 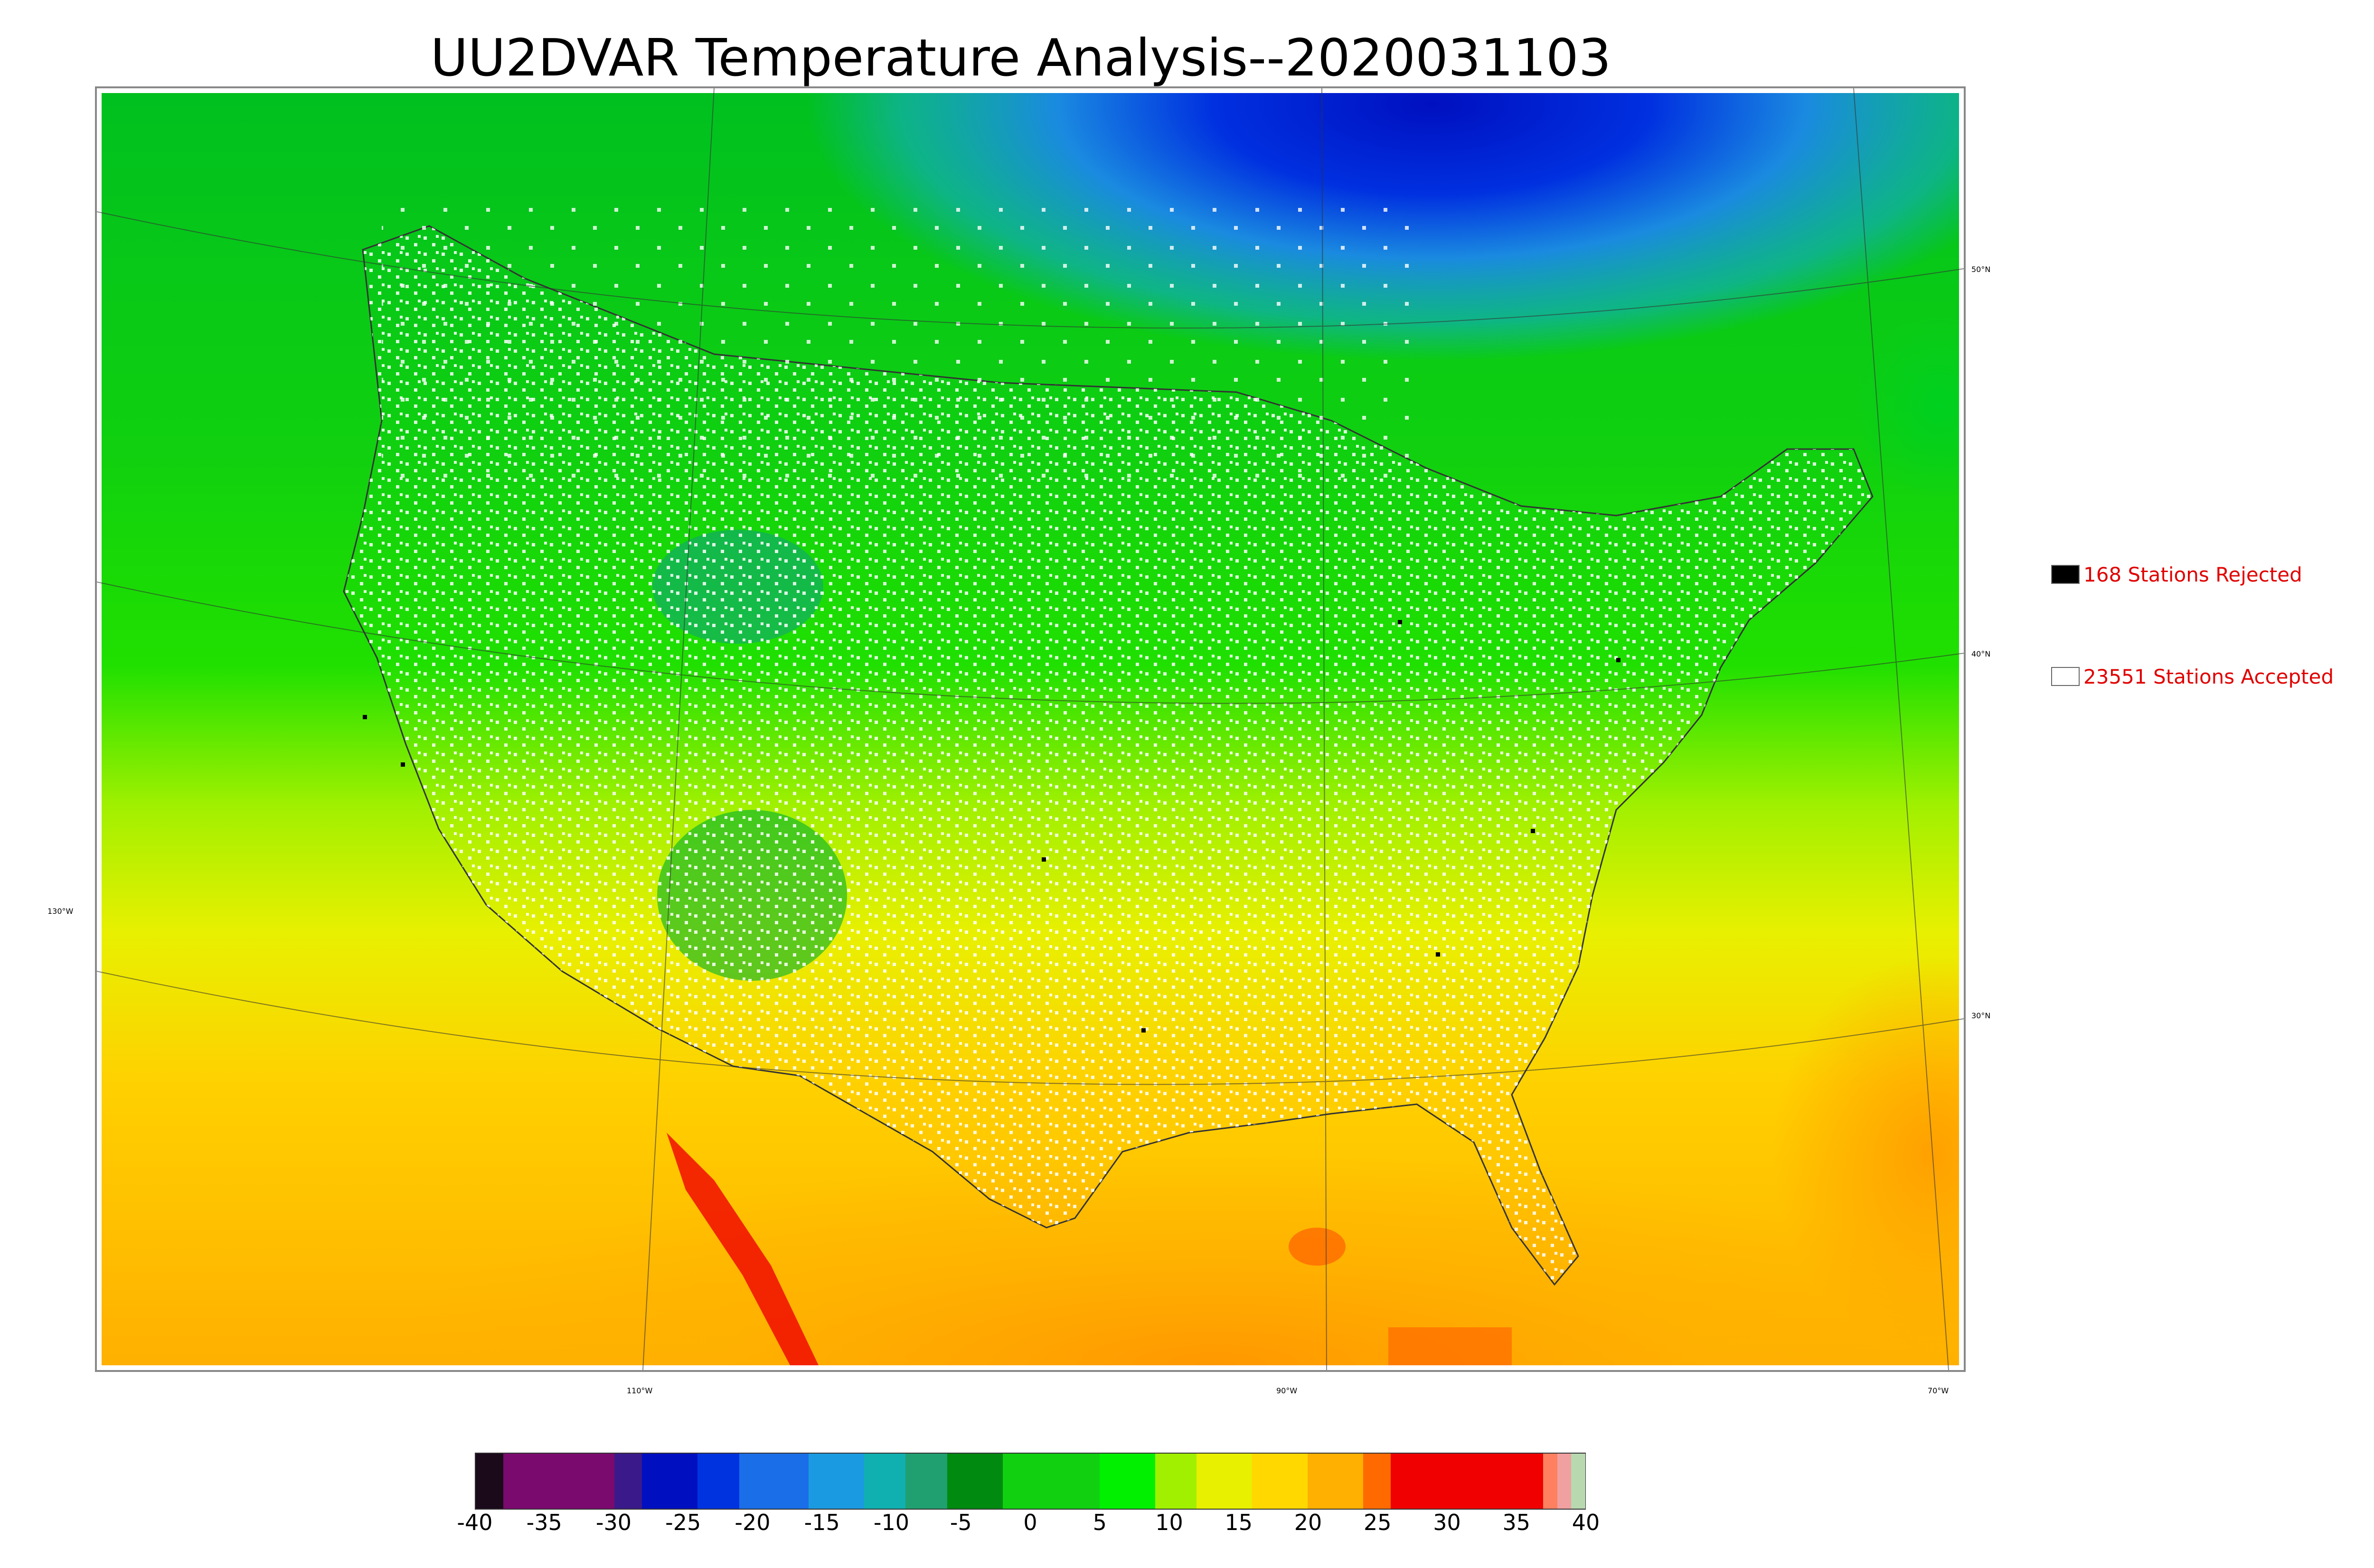 What do you see at coordinates (991, 827) in the screenshot?
I see `rejected-stations` at bounding box center [991, 827].